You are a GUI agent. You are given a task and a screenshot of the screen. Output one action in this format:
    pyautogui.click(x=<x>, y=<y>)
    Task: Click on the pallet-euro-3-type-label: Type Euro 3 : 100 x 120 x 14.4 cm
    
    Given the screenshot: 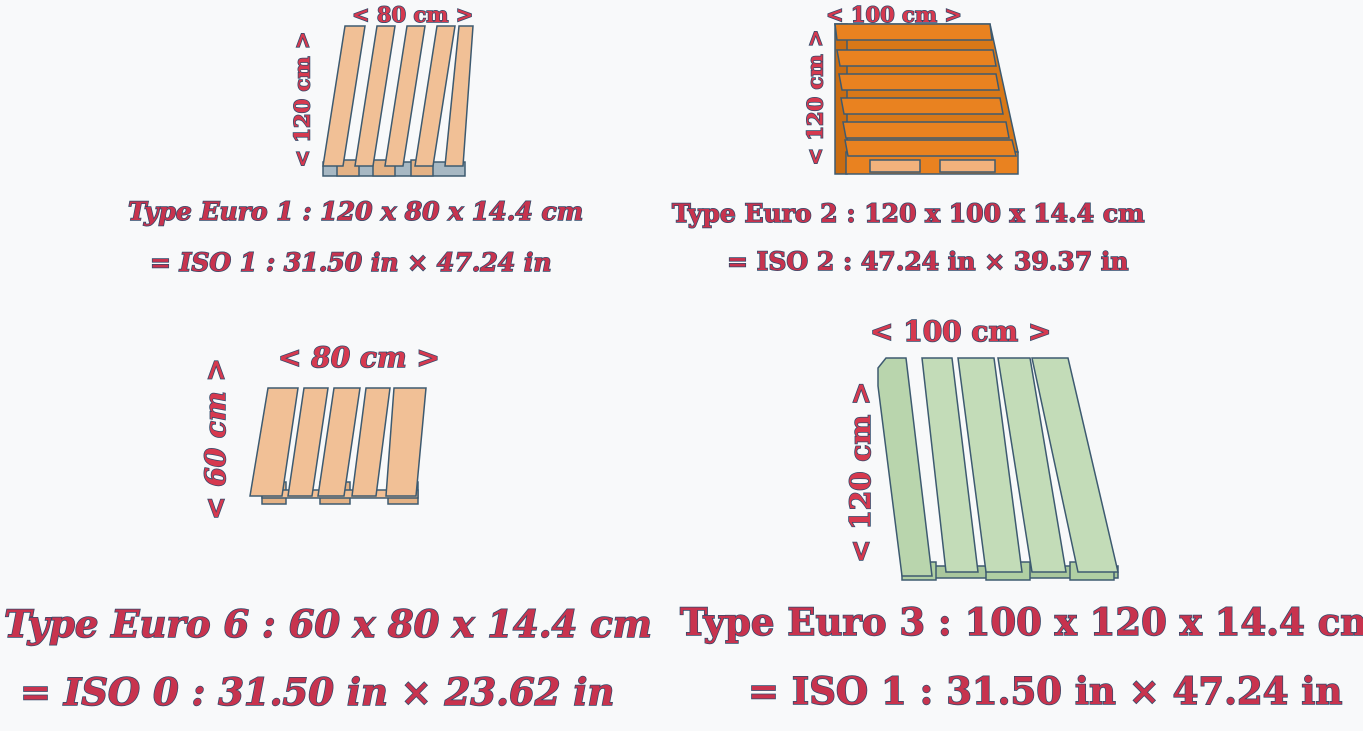 What is the action you would take?
    pyautogui.click(x=1021, y=622)
    